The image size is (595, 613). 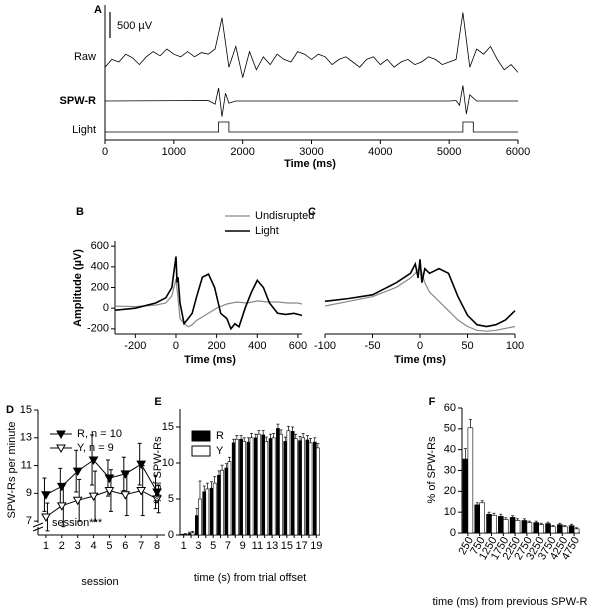 What do you see at coordinates (98, 10) in the screenshot?
I see `panel-label: A` at bounding box center [98, 10].